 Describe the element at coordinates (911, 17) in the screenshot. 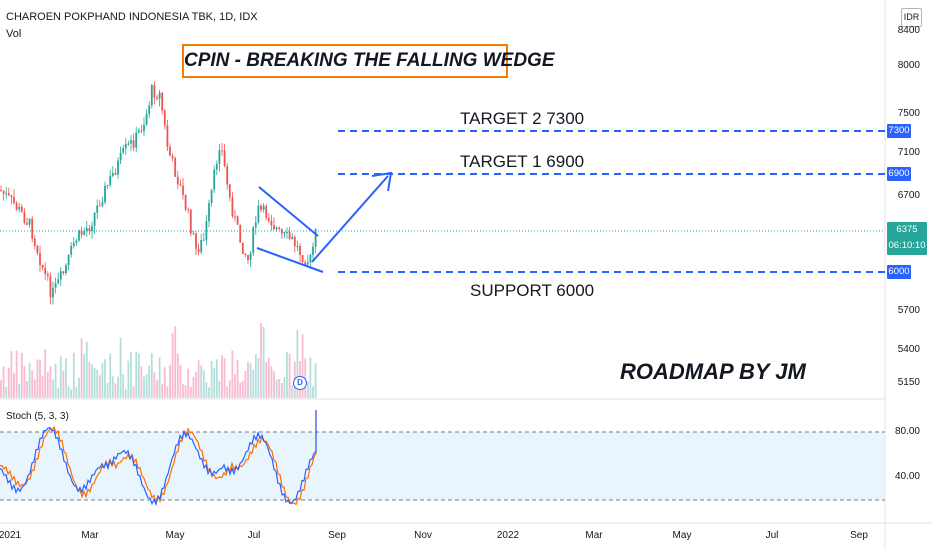

I see `currency-badge: IDR` at that location.